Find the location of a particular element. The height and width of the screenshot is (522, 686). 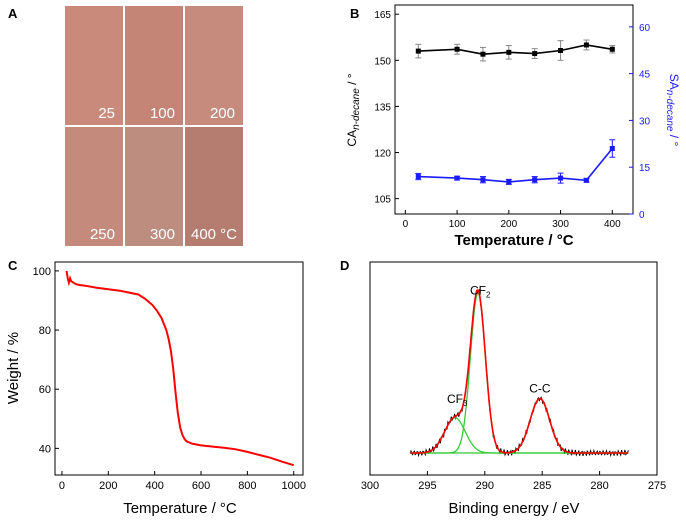

y2-tick-label: 15 is located at coordinates (645, 168).